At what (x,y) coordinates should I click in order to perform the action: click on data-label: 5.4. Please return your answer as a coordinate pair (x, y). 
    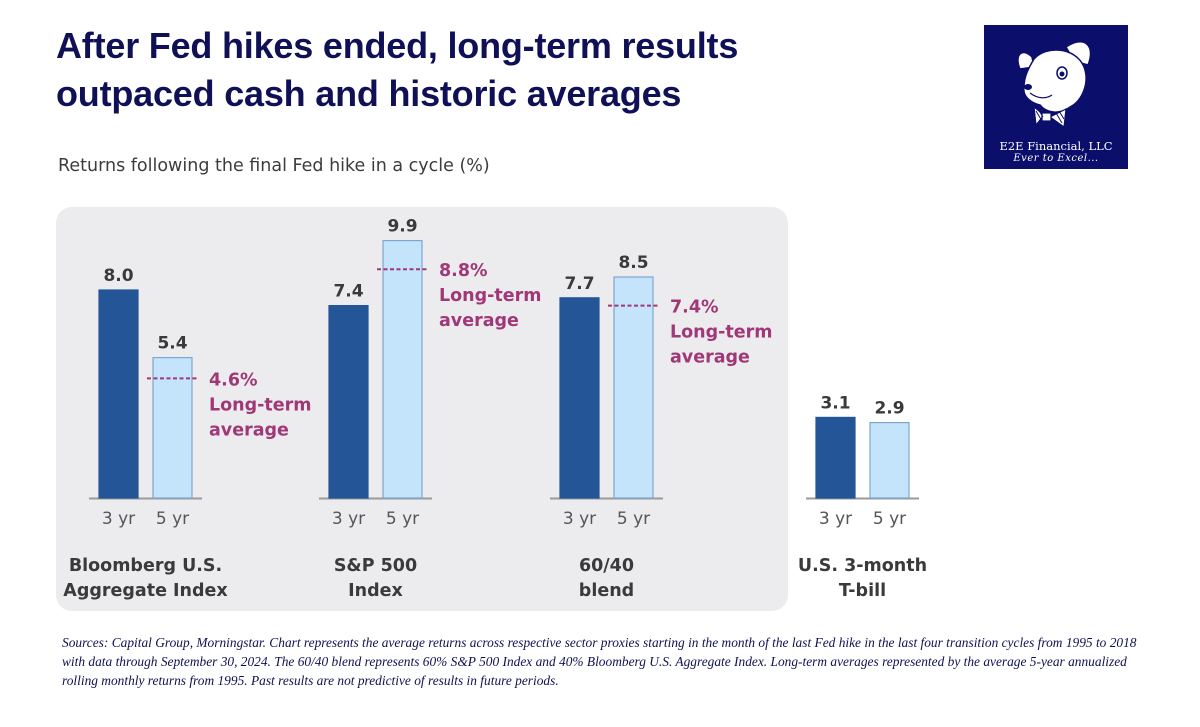
    Looking at the image, I should click on (172, 344).